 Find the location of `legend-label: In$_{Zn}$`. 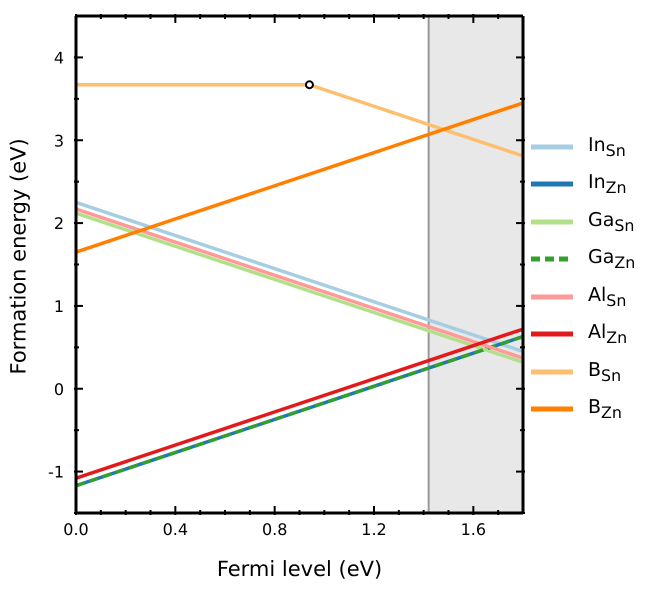

legend-label: In$_{Zn}$ is located at coordinates (607, 184).